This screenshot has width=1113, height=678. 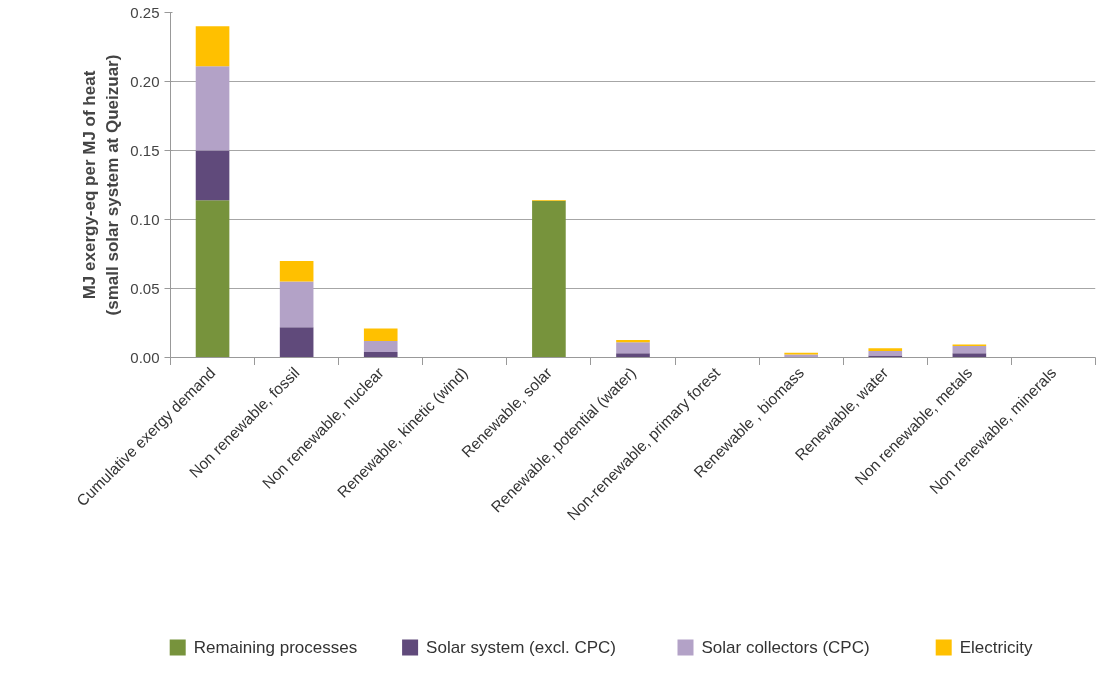 I want to click on y-tick-label: 0.15, so click(x=145, y=150).